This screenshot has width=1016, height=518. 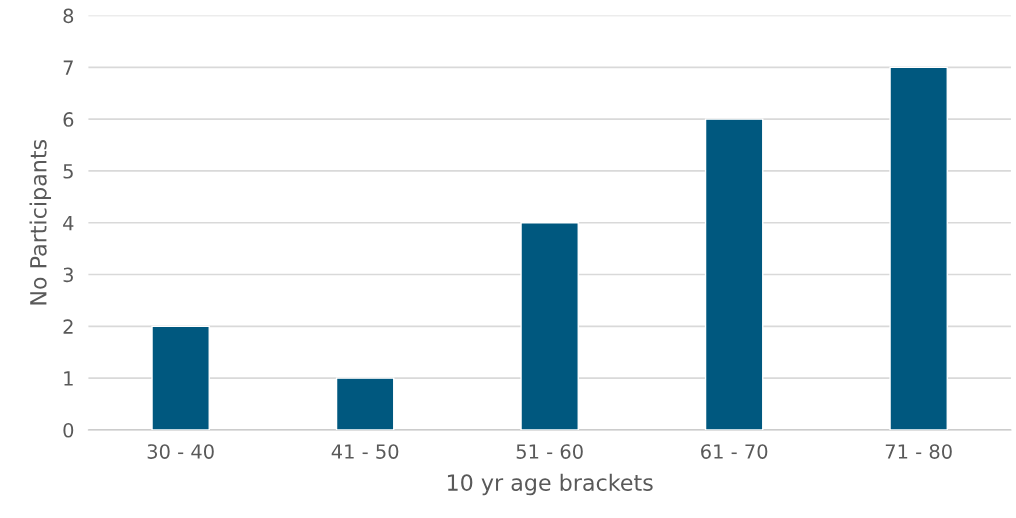 I want to click on y-axis-title: No Participants, so click(x=40, y=222).